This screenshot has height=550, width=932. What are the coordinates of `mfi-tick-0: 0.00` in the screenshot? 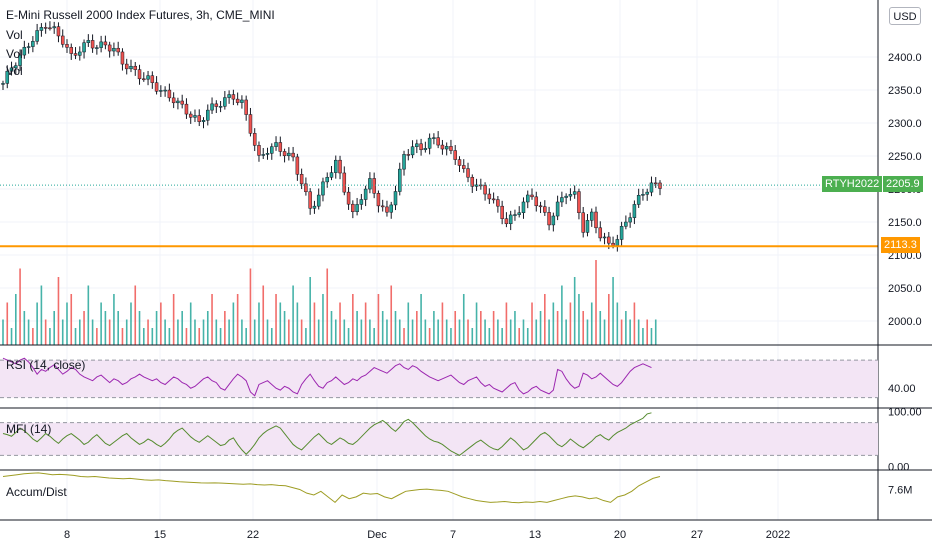 It's located at (898, 467).